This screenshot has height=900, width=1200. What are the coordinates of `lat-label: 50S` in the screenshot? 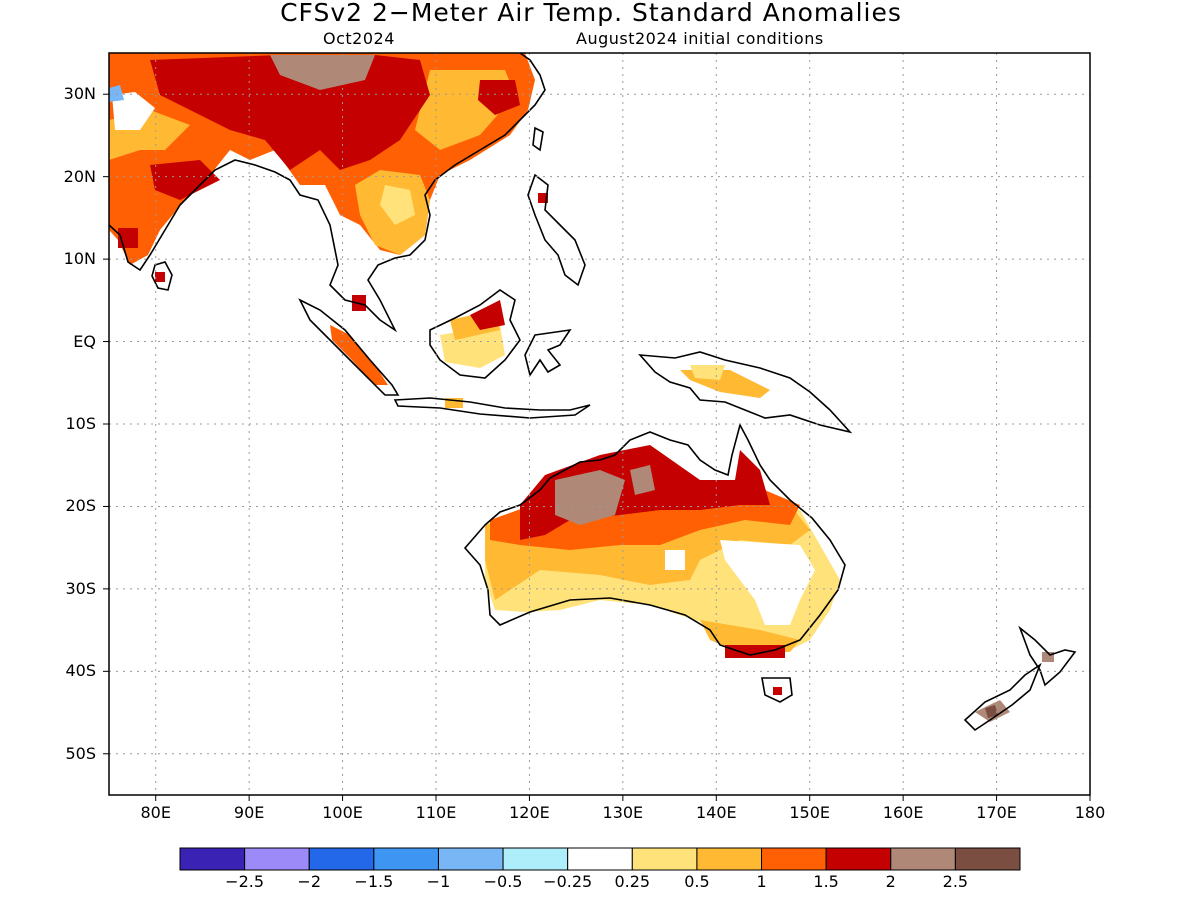 It's located at (80, 753).